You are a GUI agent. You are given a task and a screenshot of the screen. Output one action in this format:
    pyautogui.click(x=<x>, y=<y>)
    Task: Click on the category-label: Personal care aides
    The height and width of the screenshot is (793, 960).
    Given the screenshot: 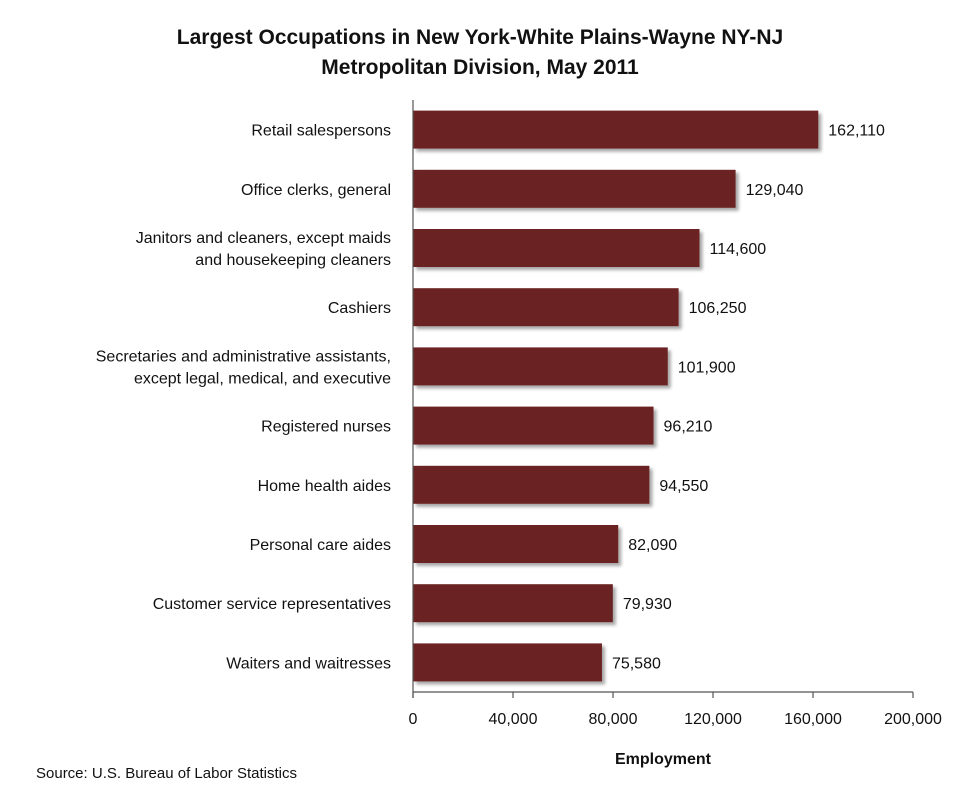 What is the action you would take?
    pyautogui.click(x=320, y=545)
    